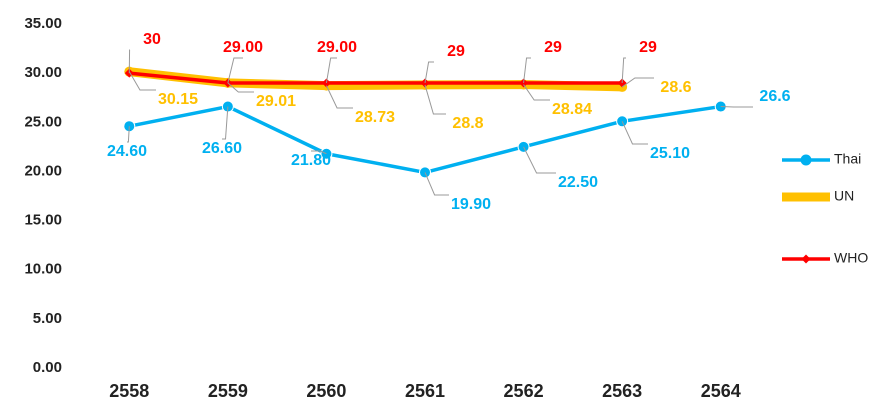  Describe the element at coordinates (471, 204) in the screenshot. I see `data-label: 19.90` at that location.